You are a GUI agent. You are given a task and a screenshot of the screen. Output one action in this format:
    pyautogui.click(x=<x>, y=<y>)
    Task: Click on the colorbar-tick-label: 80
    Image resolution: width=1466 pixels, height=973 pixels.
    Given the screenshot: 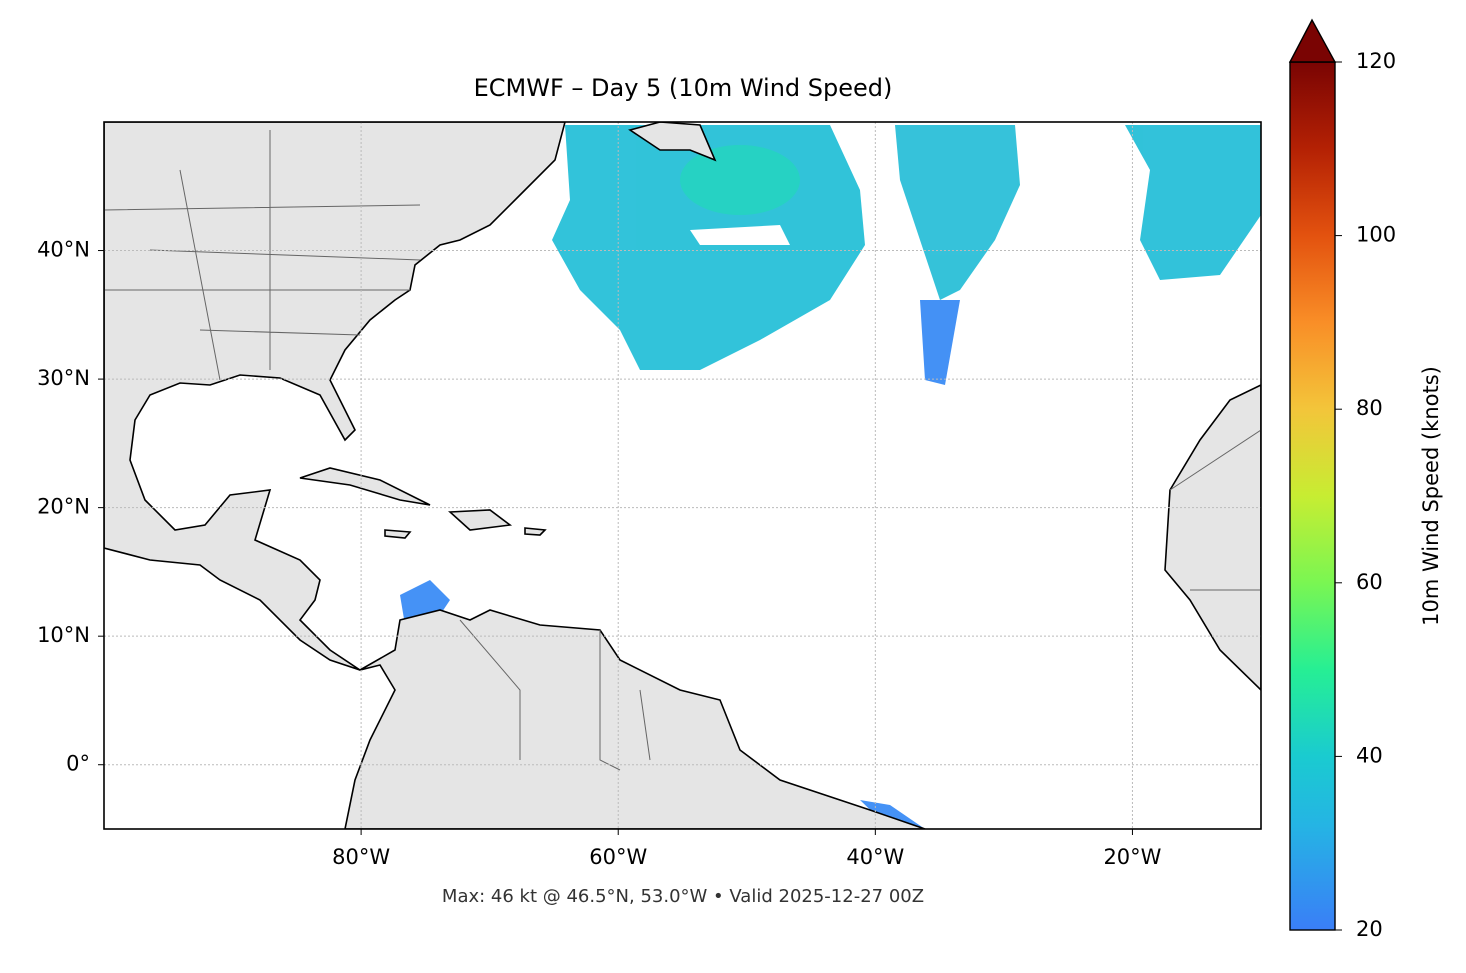 What is the action you would take?
    pyautogui.click(x=1369, y=408)
    